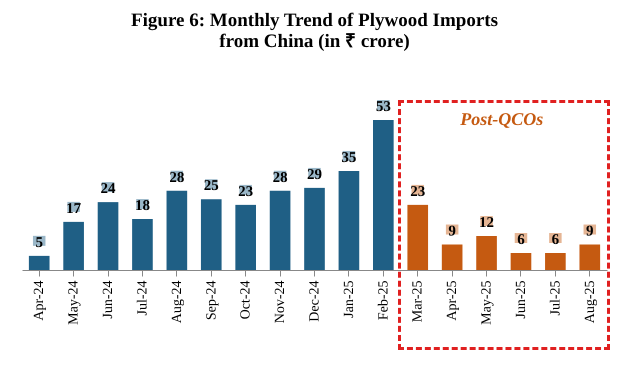 Image resolution: width=625 pixels, height=389 pixels. What do you see at coordinates (142, 298) in the screenshot?
I see `x-tick-label: Jul-24` at bounding box center [142, 298].